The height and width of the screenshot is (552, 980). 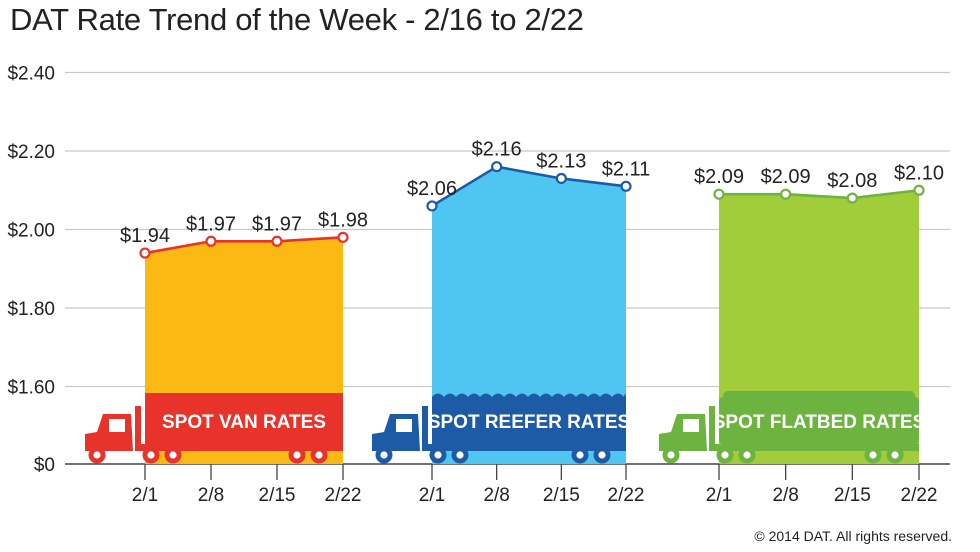 I want to click on y-tick-label: $2.20, so click(x=31, y=152).